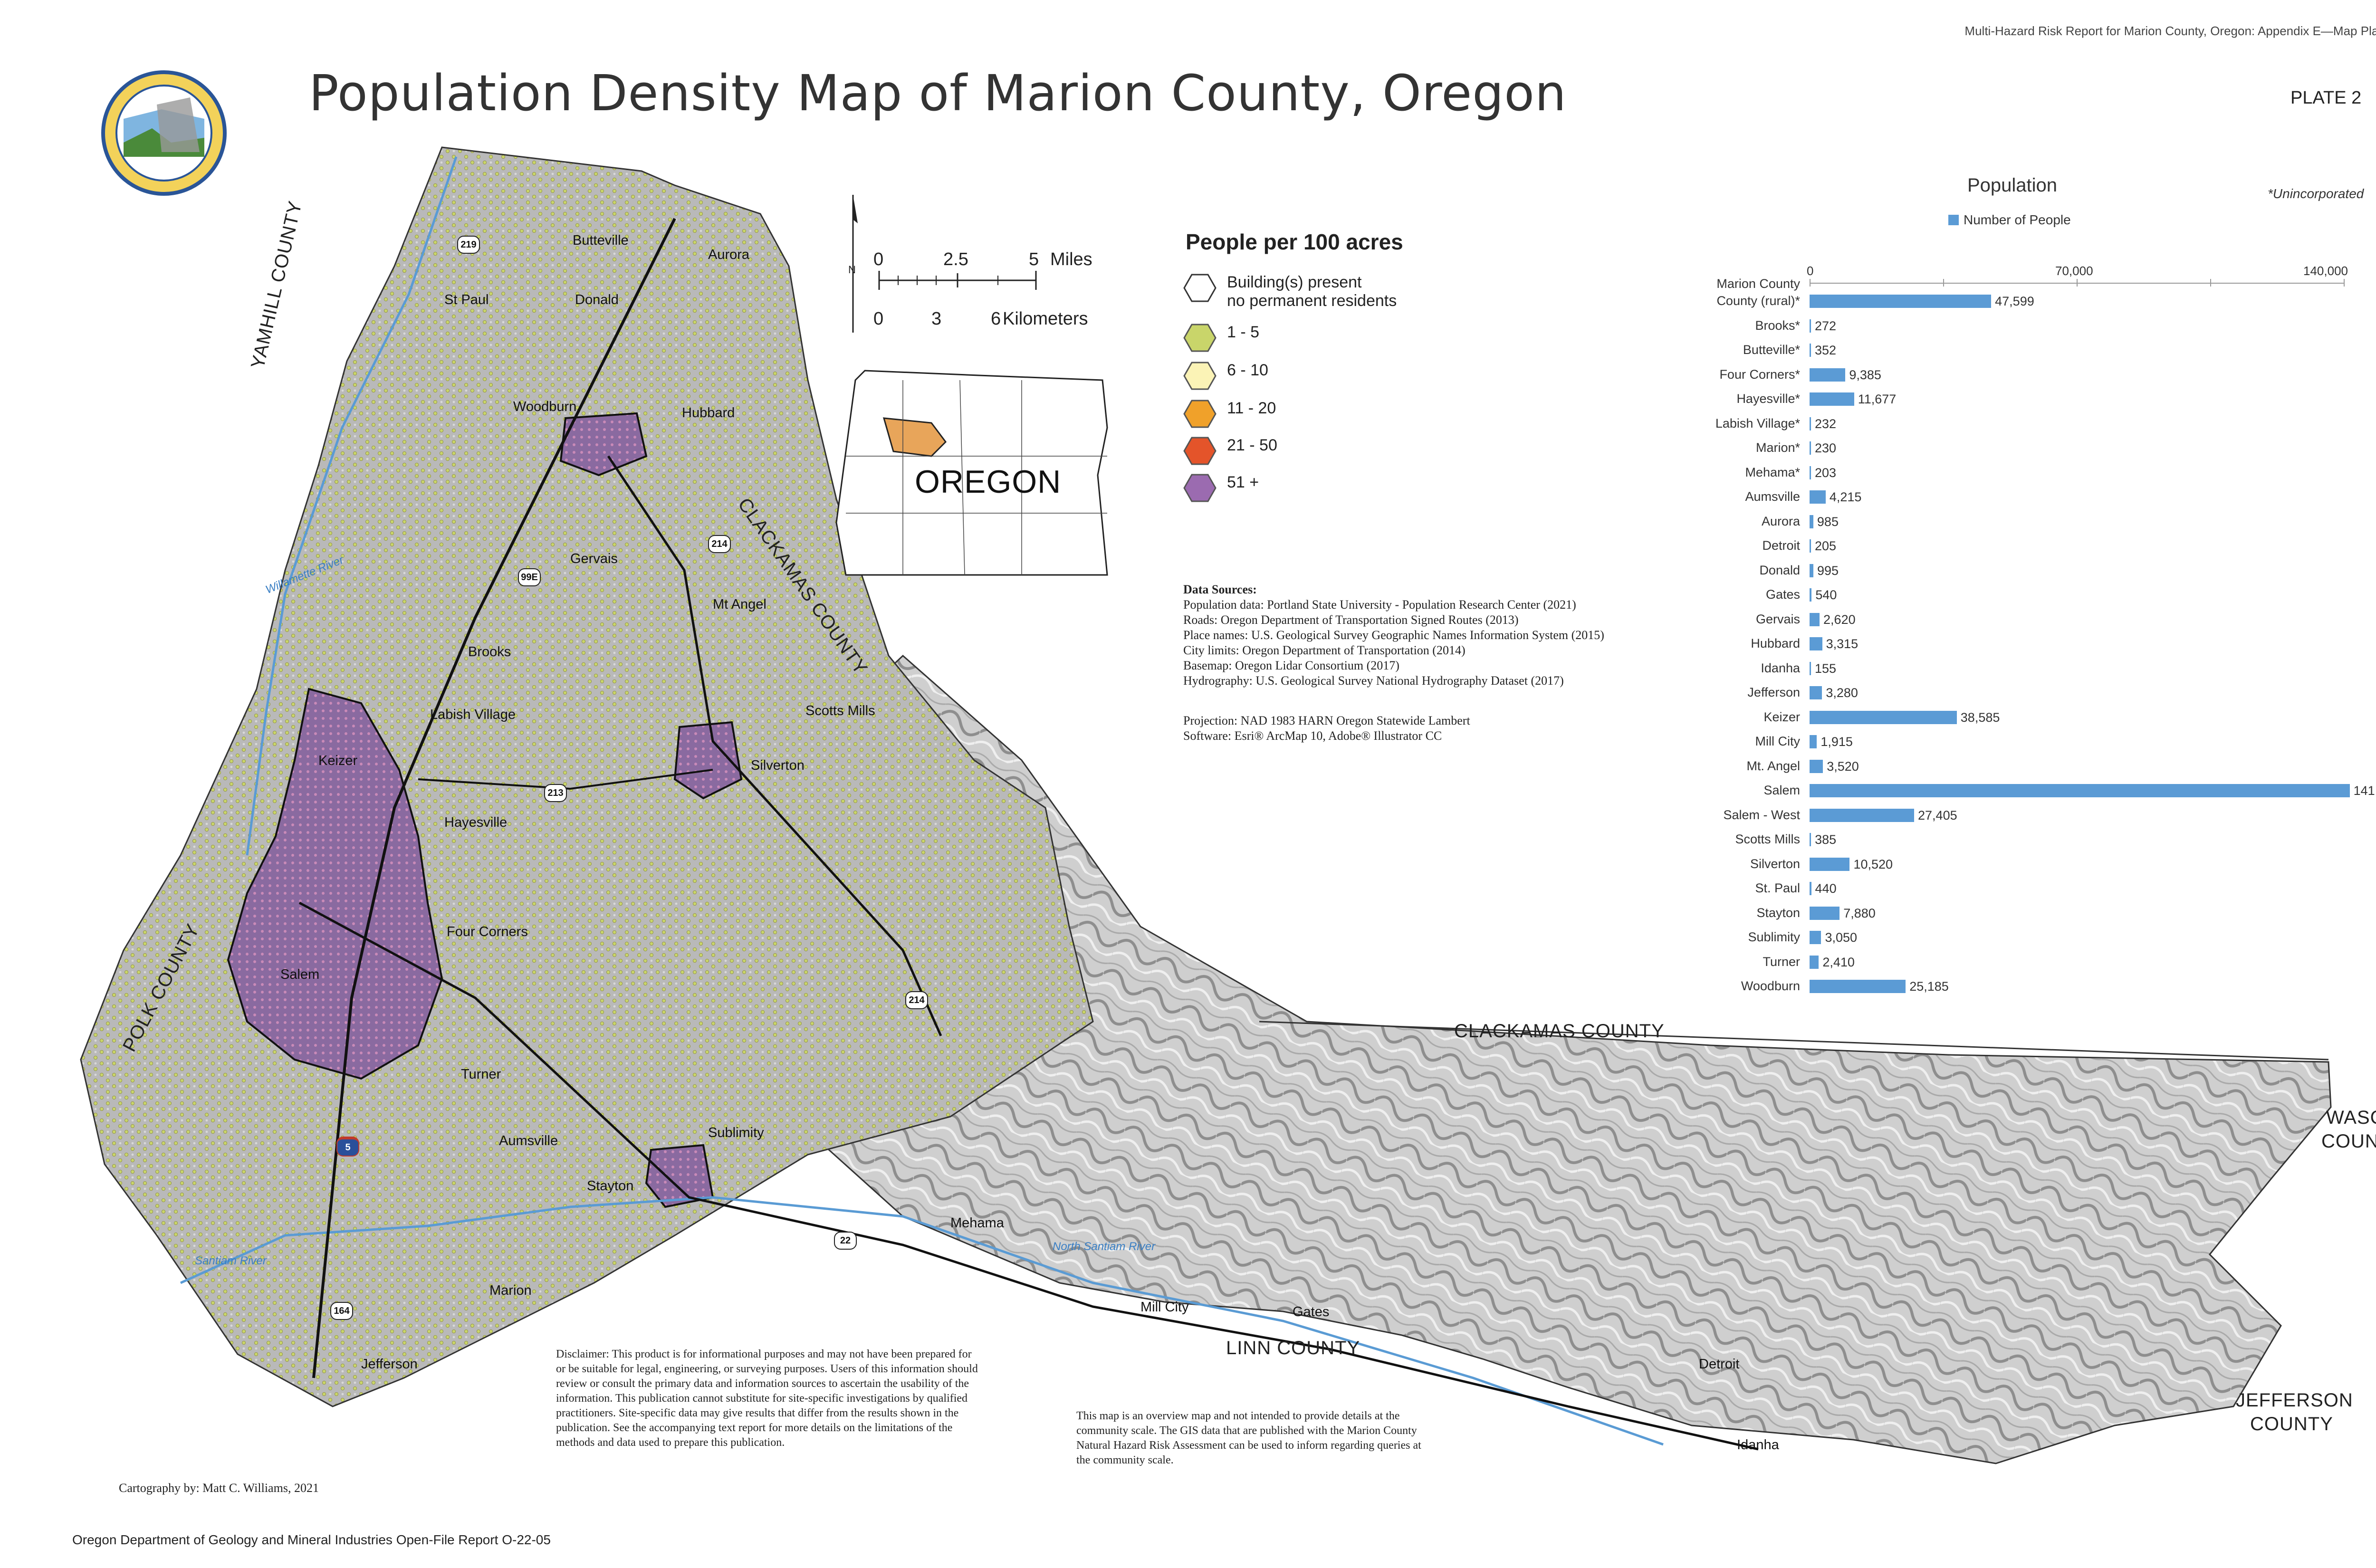 The height and width of the screenshot is (1568, 2376). I want to click on chart-category-label: Gervais, so click(1777, 619).